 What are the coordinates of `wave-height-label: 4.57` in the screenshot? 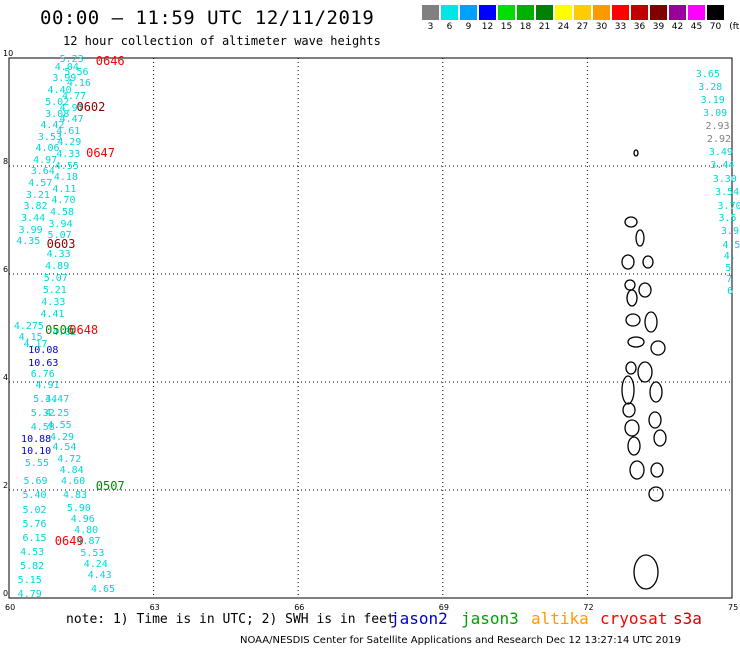 It's located at (40, 183).